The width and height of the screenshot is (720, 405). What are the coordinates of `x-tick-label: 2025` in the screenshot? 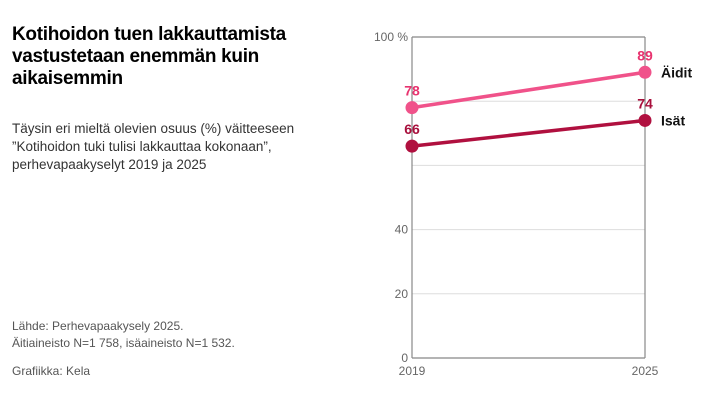 It's located at (645, 371).